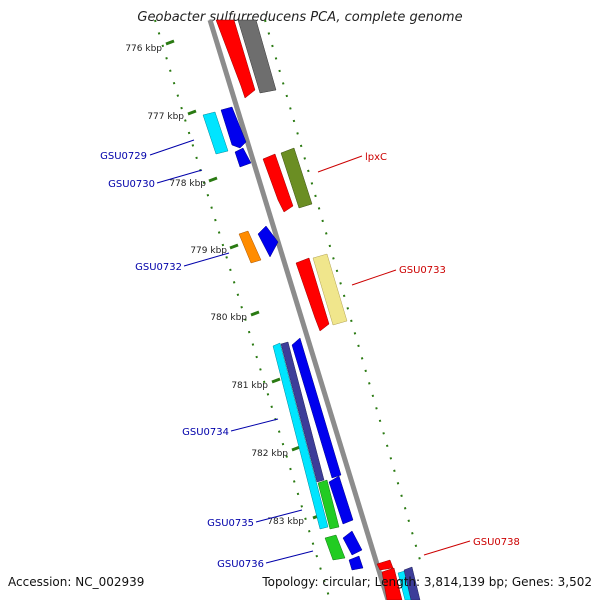 Image resolution: width=600 pixels, height=600 pixels. Describe the element at coordinates (340, 164) in the screenshot. I see `leader-lpxc` at that location.